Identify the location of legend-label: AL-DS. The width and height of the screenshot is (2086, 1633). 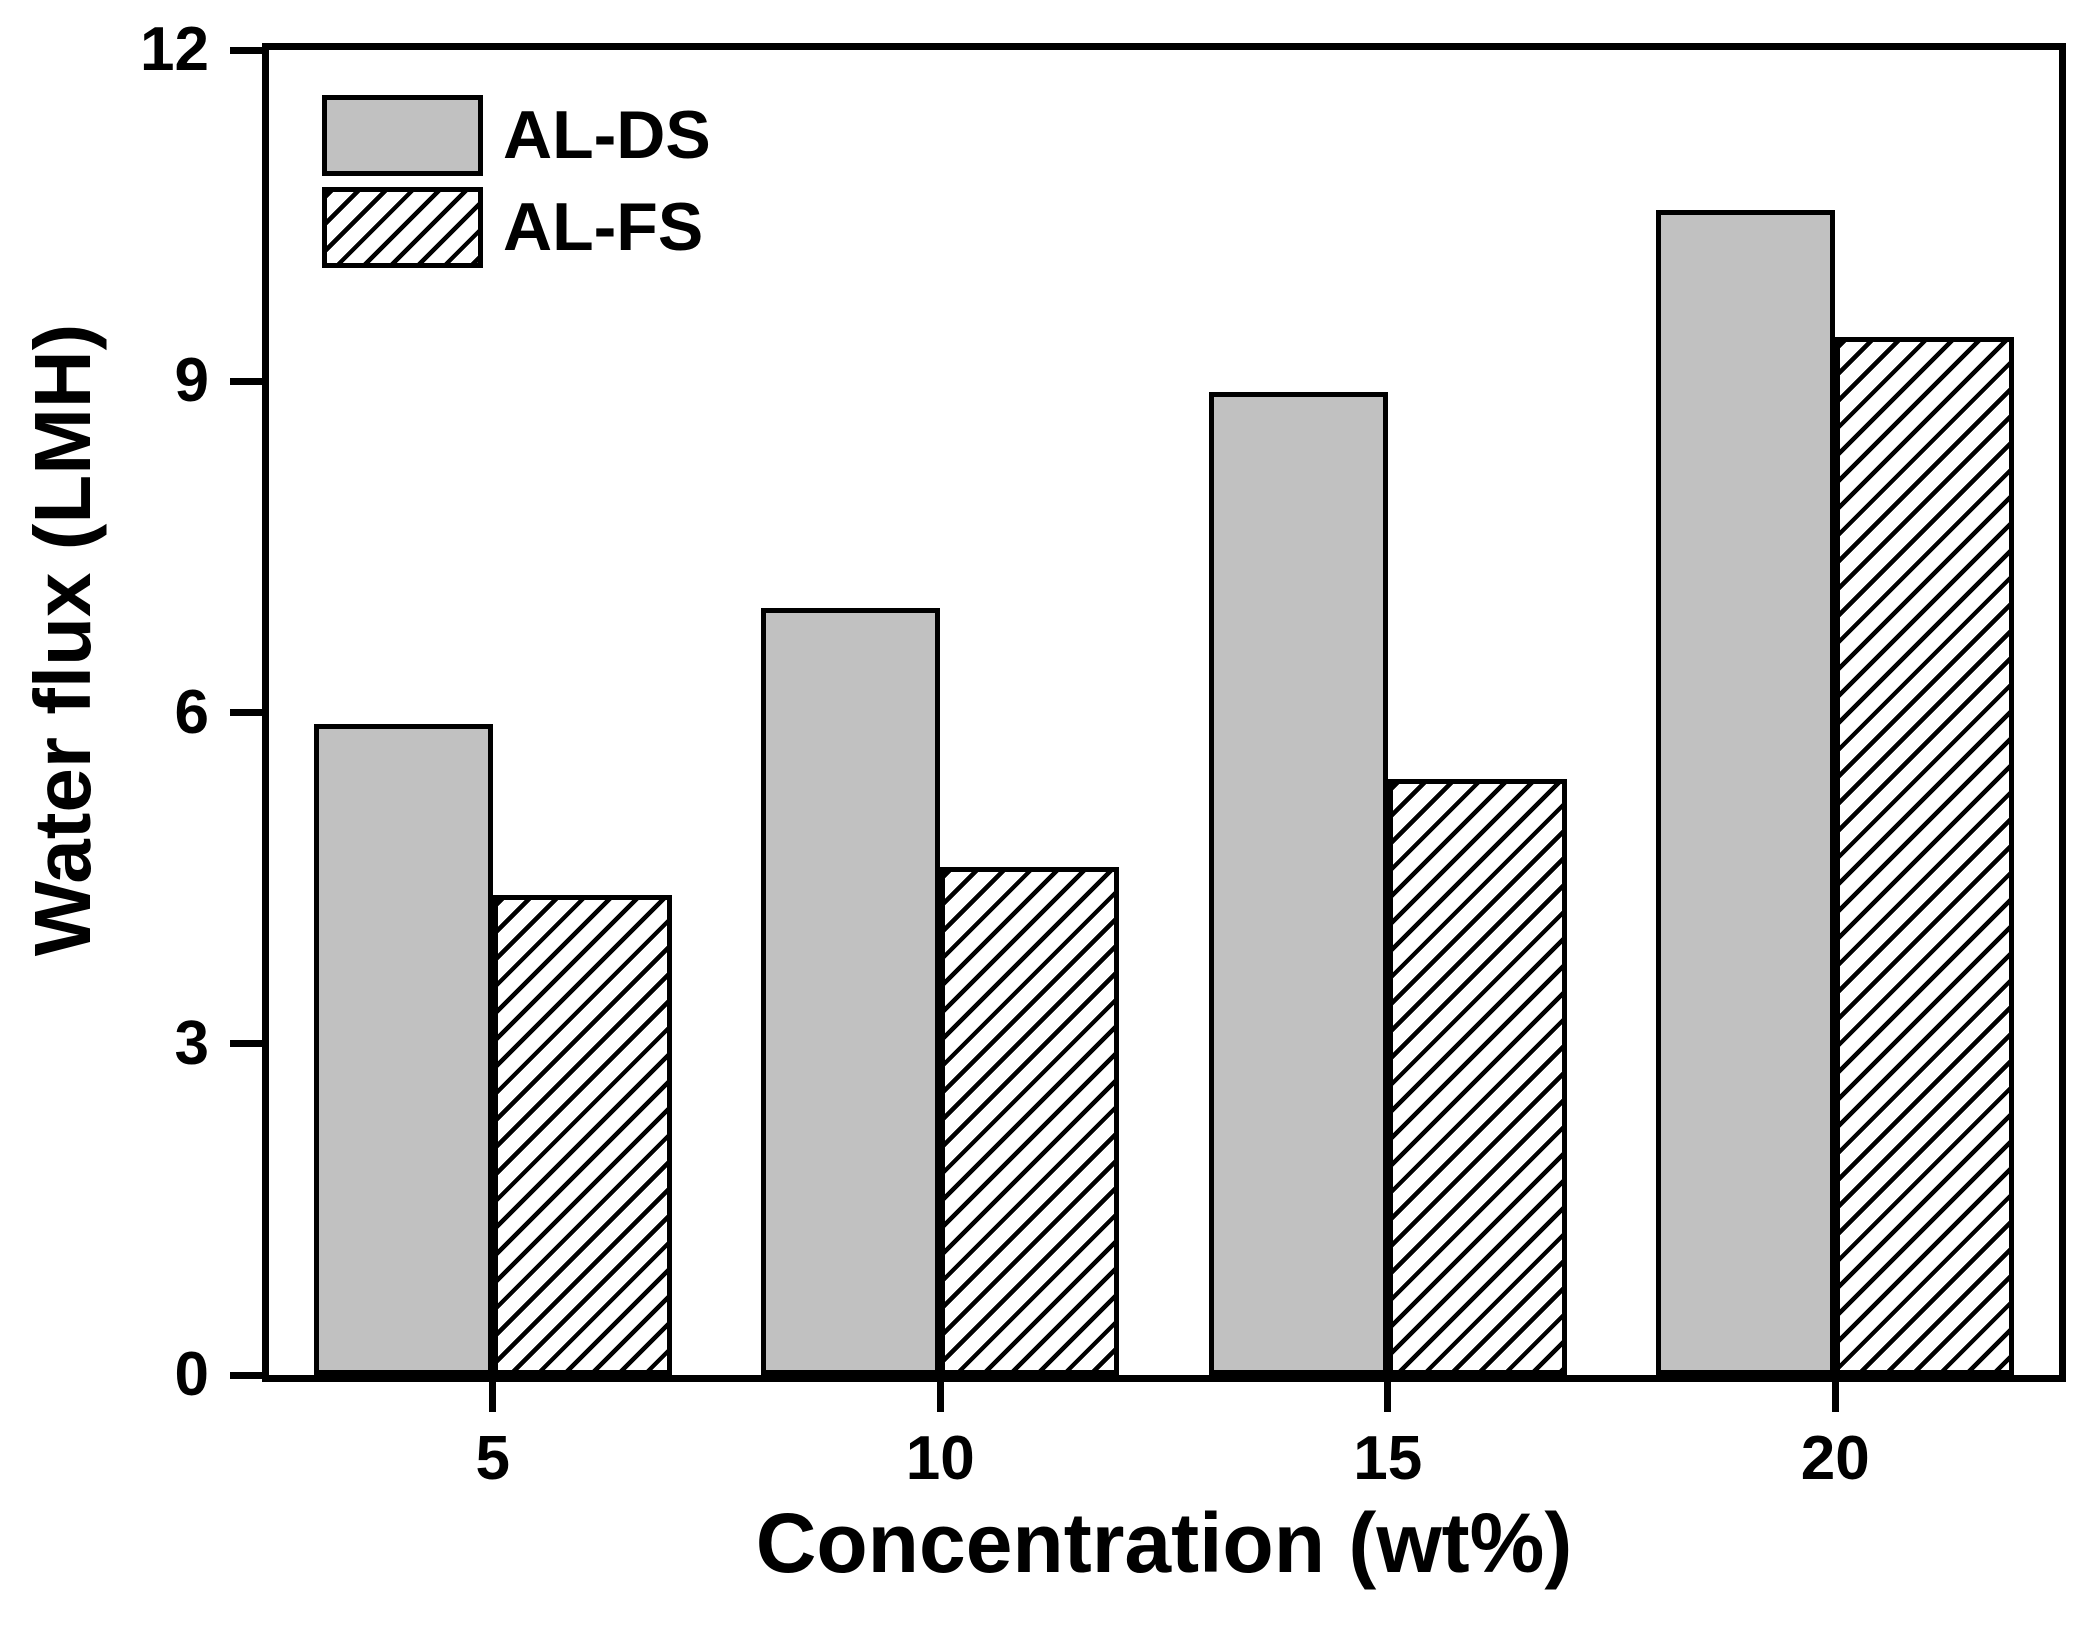
(607, 135).